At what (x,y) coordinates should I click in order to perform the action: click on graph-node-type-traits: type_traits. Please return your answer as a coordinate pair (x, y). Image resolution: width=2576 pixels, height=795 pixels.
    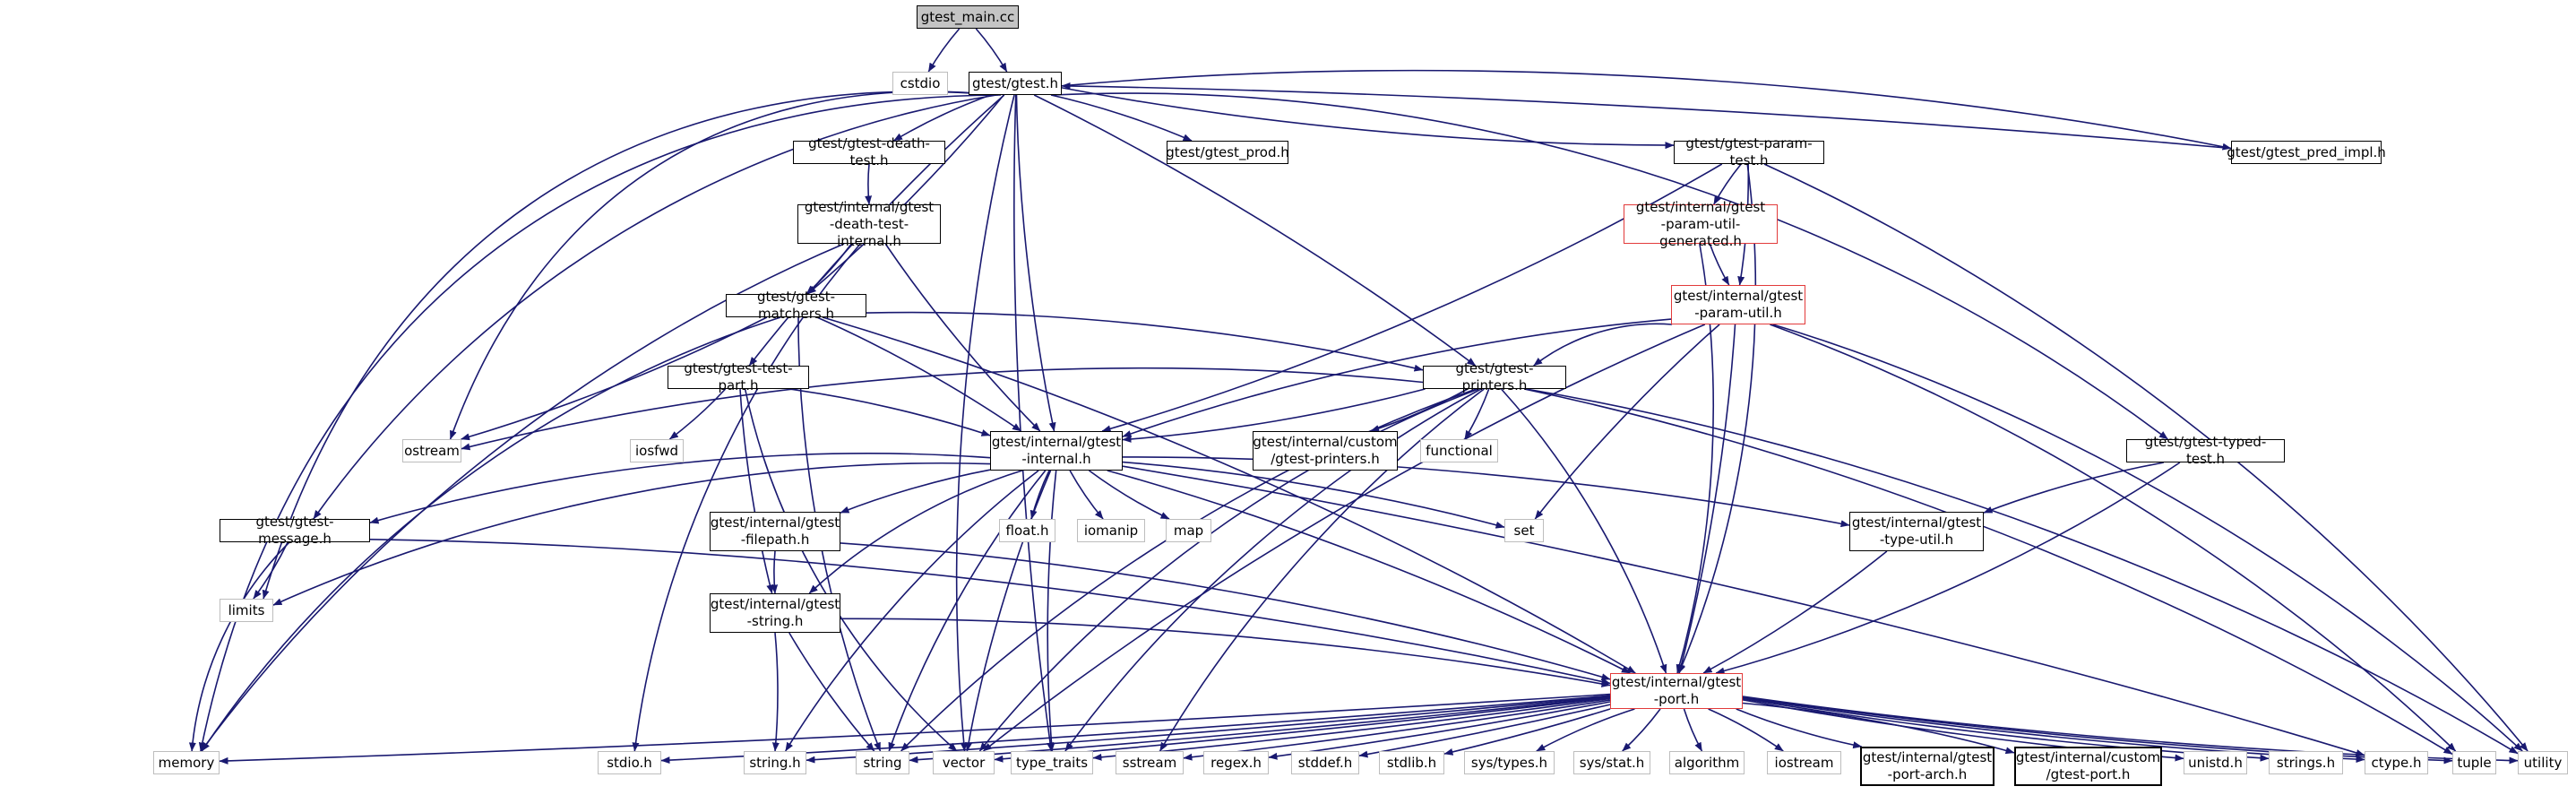
    Looking at the image, I should click on (1052, 762).